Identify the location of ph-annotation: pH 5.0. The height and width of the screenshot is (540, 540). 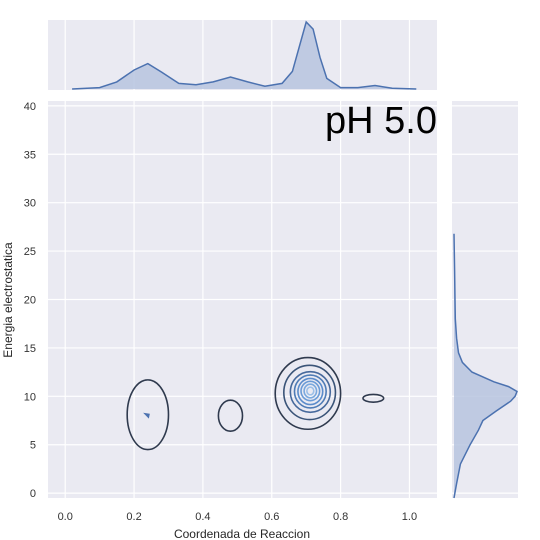
(381, 121).